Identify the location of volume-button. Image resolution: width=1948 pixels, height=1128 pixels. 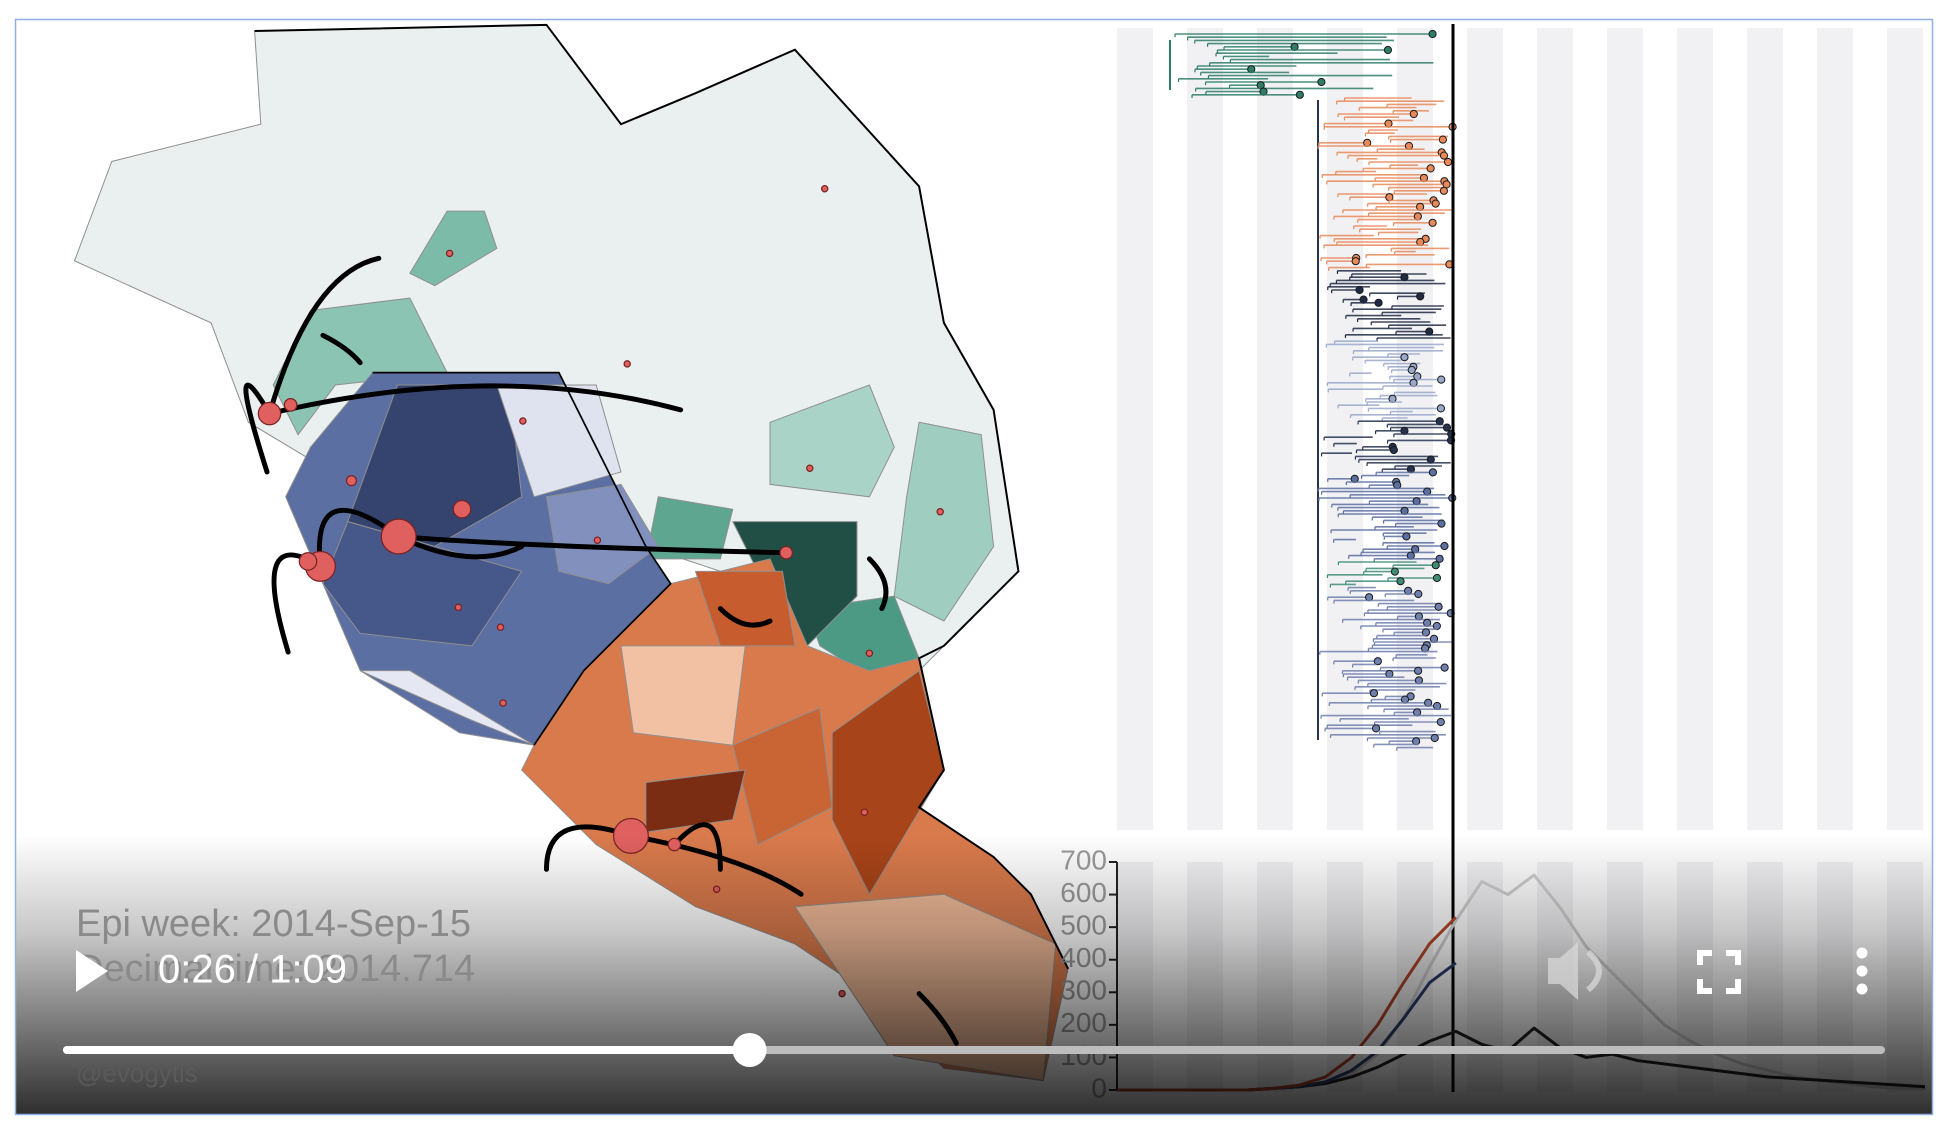
(1575, 971).